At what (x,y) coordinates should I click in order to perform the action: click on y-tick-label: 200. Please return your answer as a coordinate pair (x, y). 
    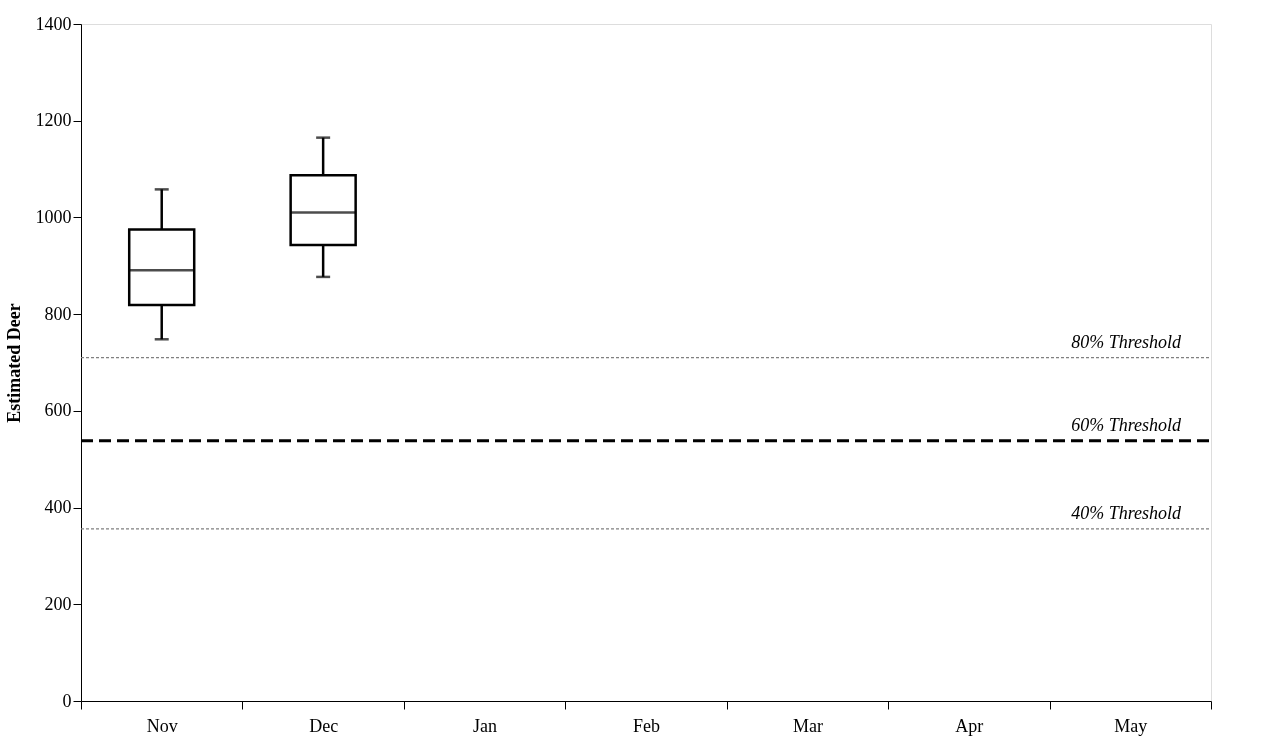
    Looking at the image, I should click on (58, 603).